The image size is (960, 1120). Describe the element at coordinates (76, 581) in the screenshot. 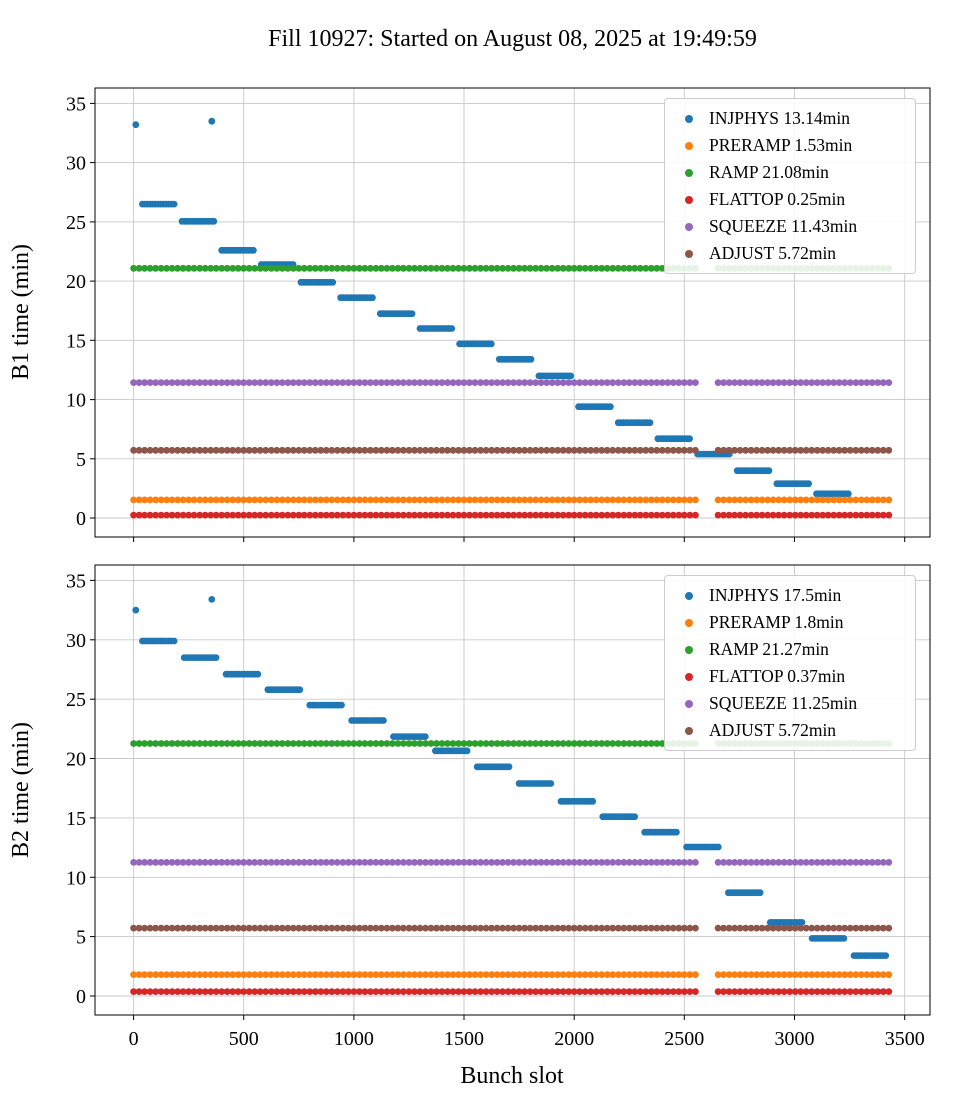

I see `y-tick-label: 35` at that location.